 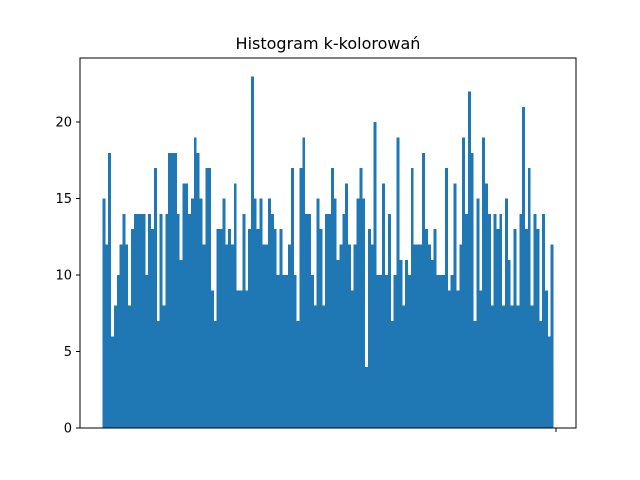 I want to click on y-tick-label: 20, so click(x=63, y=123).